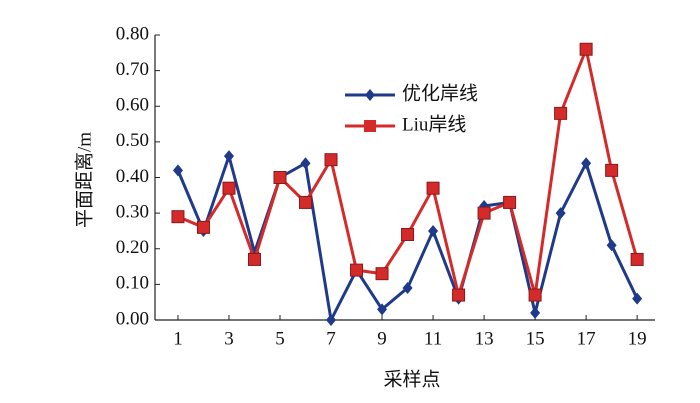 The image size is (700, 403). What do you see at coordinates (433, 338) in the screenshot?
I see `x-tick-label: 11` at bounding box center [433, 338].